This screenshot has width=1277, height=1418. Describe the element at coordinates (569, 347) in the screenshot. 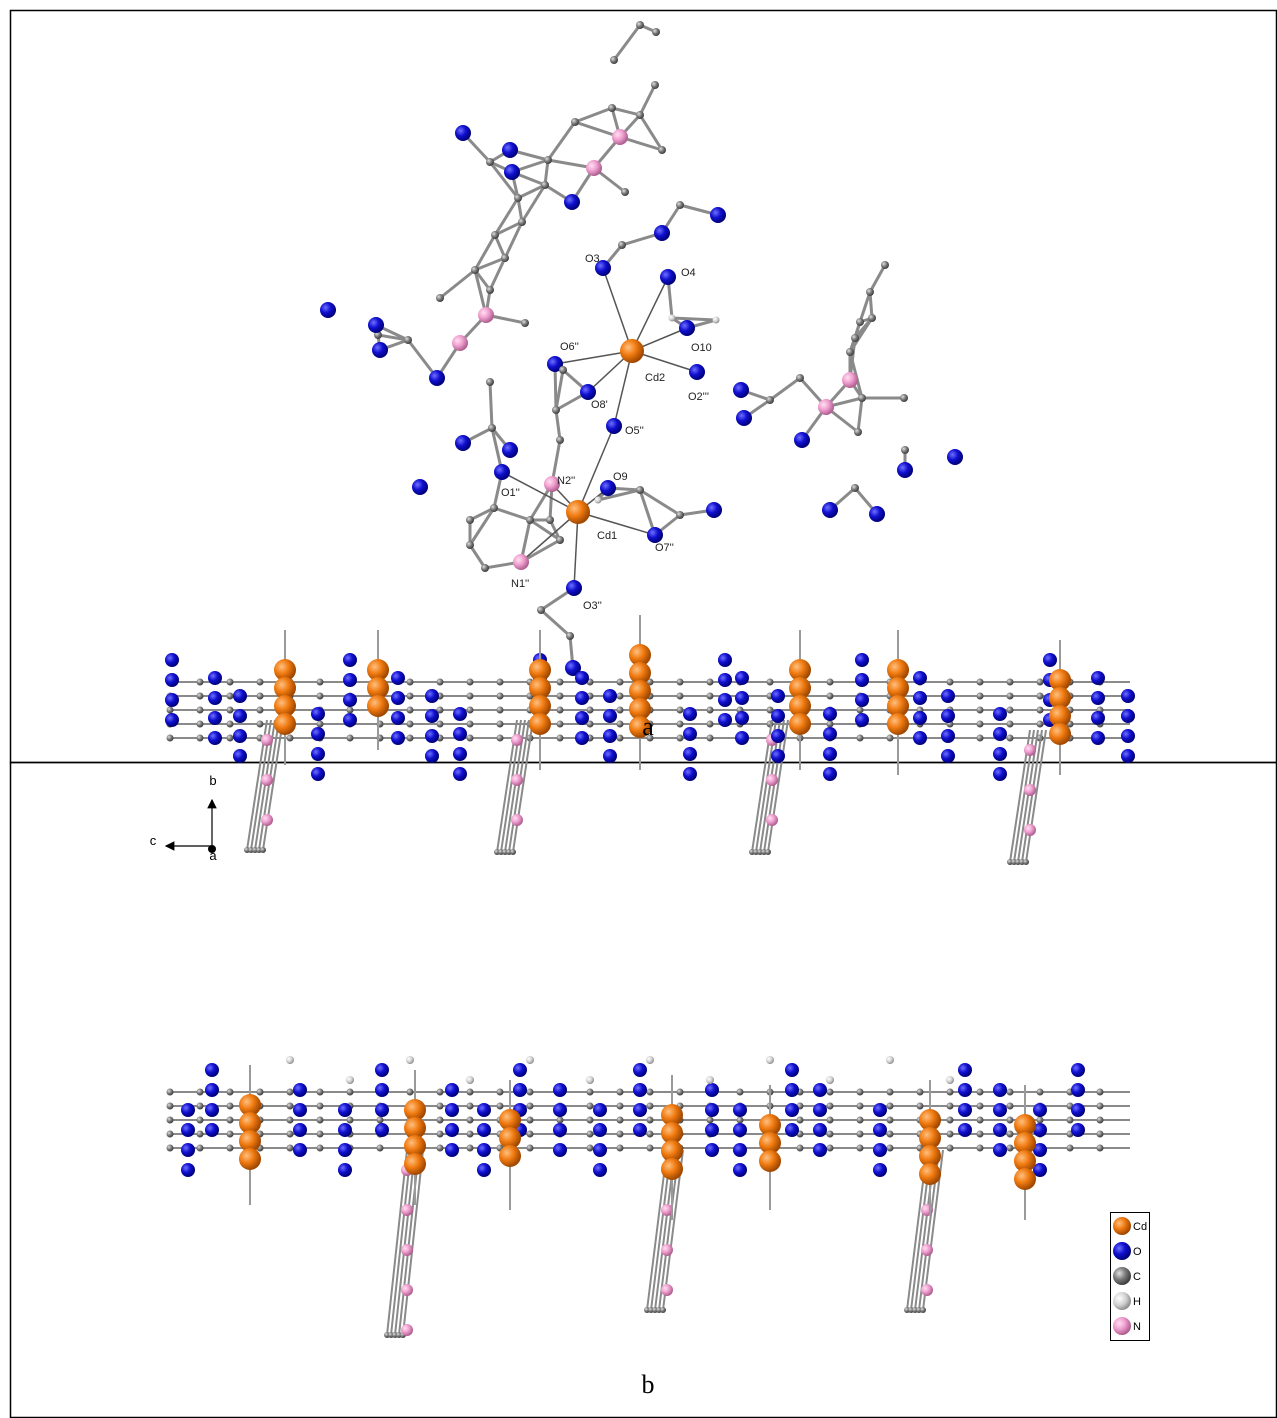

I see `atom-label: O6''` at that location.